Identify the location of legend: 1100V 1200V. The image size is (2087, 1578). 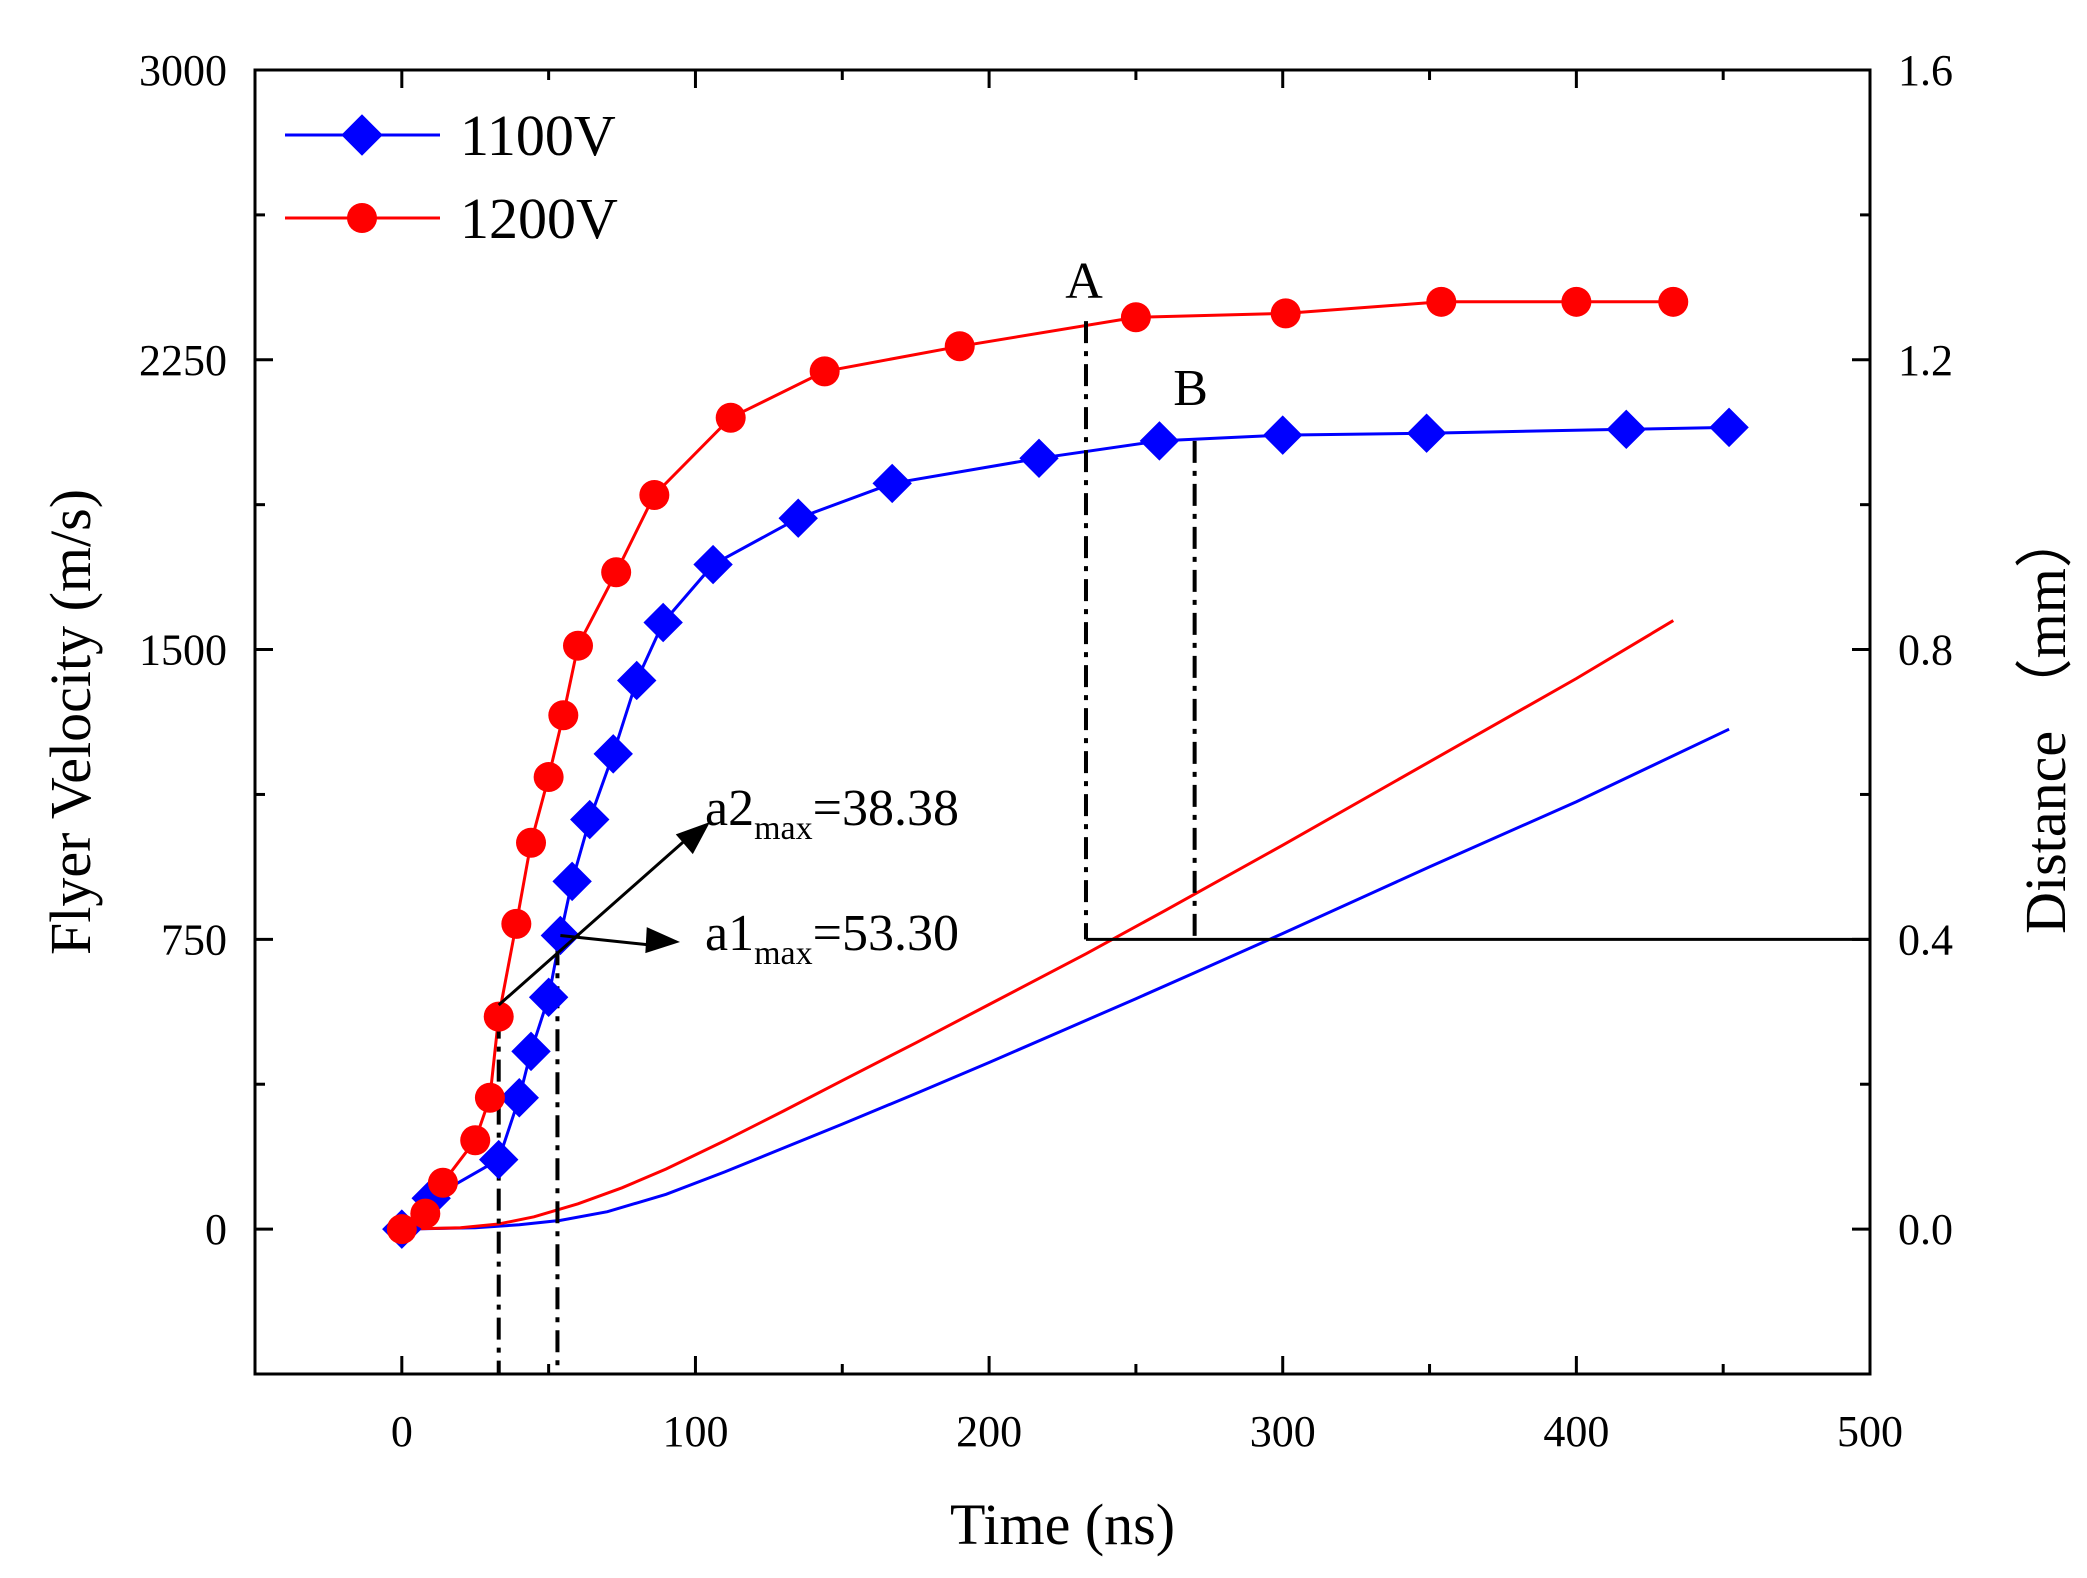
(451, 177).